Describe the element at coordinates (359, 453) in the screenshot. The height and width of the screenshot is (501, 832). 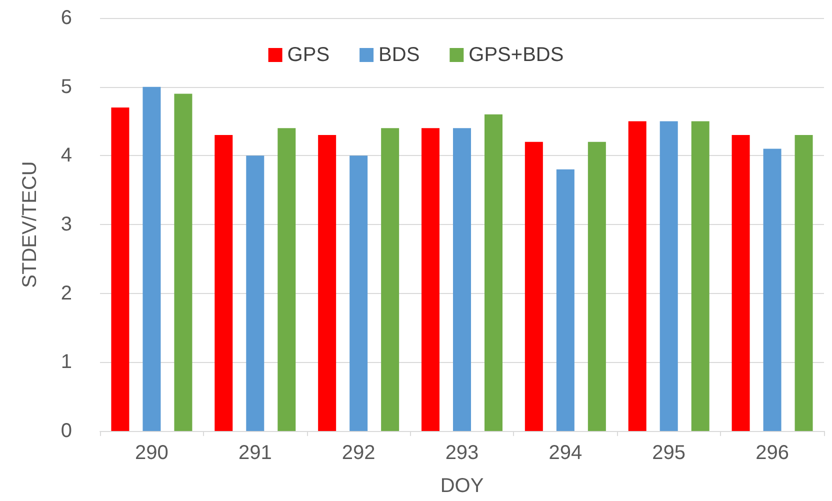
I see `x-tick-label: 292` at that location.